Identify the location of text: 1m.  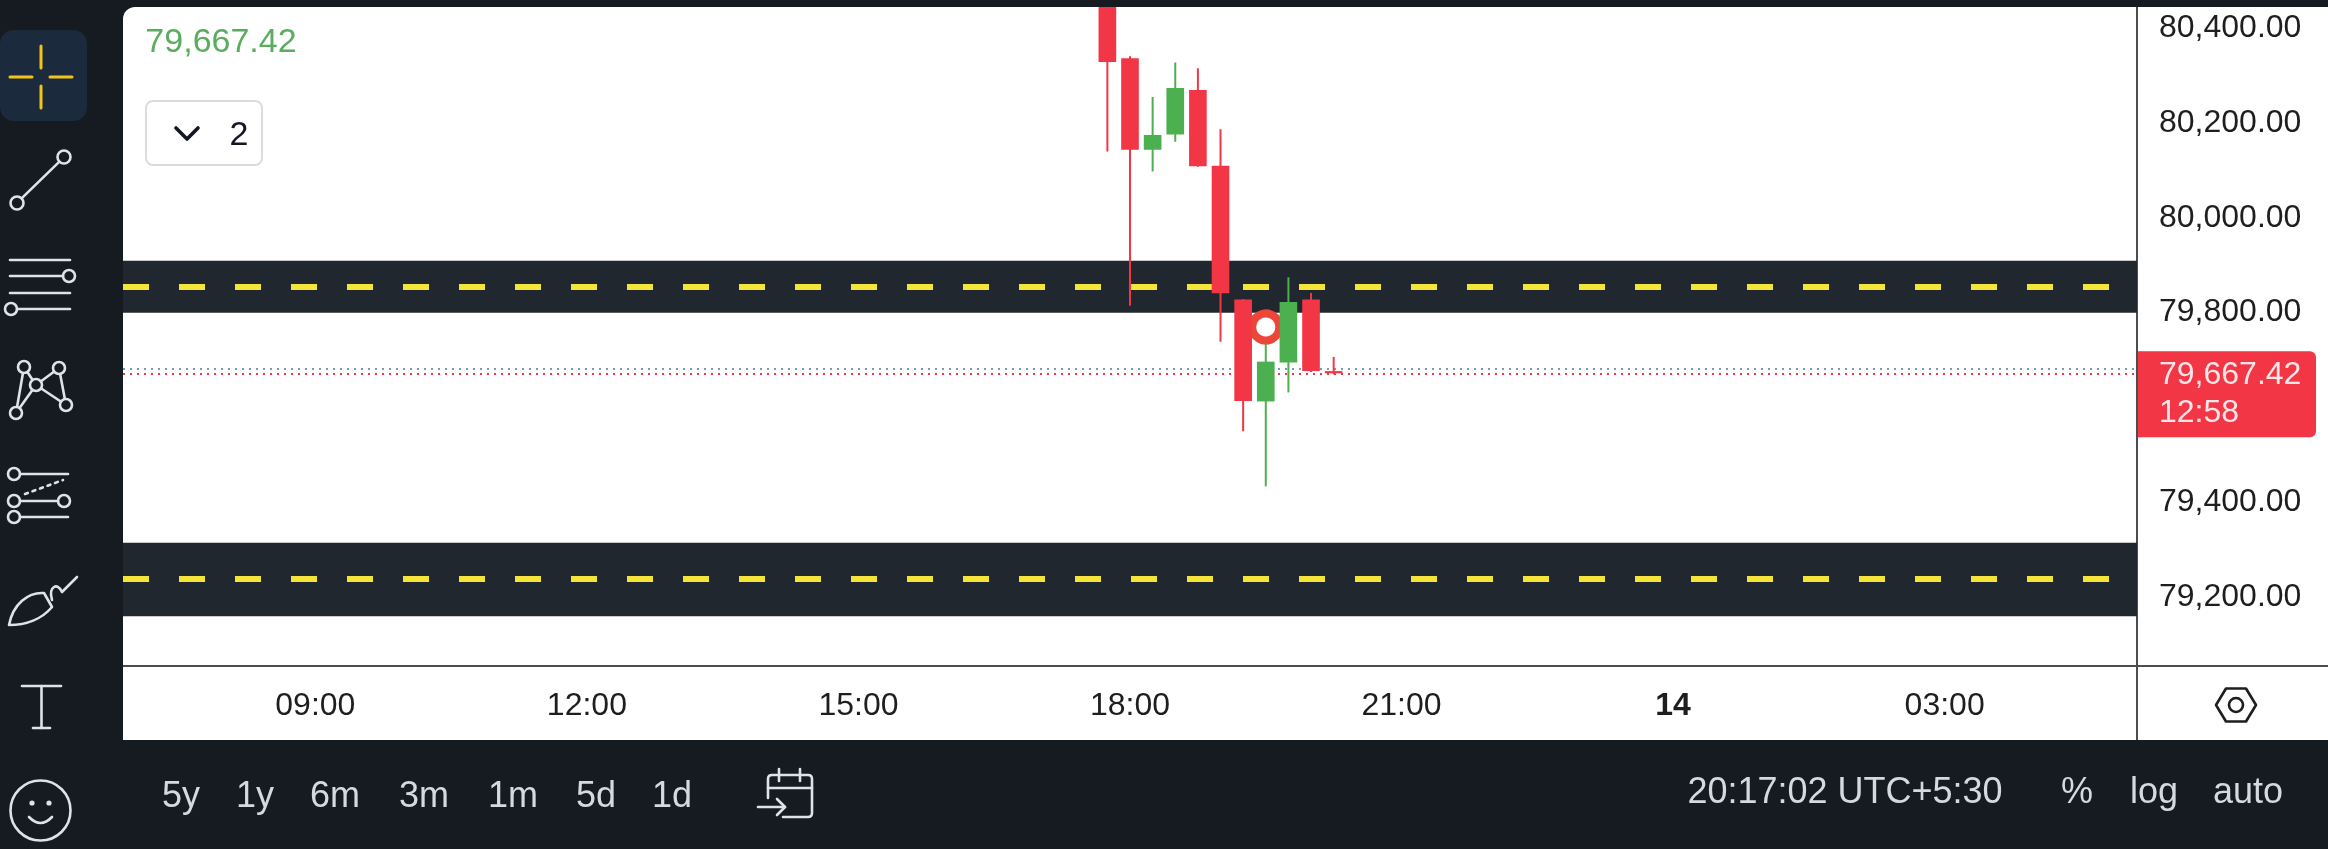
(513, 794).